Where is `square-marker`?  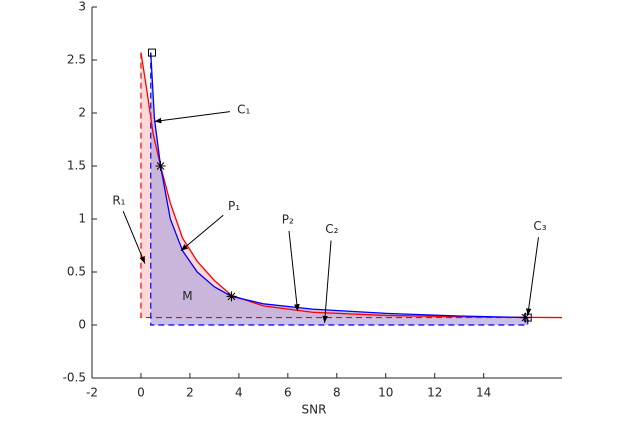
square-marker is located at coordinates (151, 52).